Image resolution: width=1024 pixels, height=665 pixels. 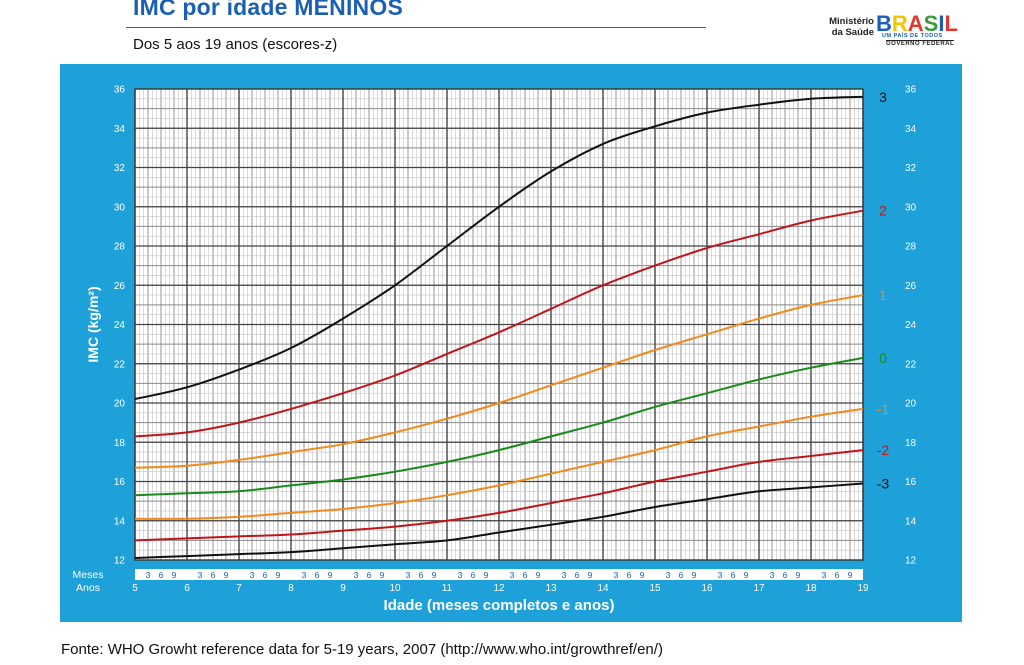 What do you see at coordinates (863, 588) in the screenshot?
I see `year-tick-label: 19` at bounding box center [863, 588].